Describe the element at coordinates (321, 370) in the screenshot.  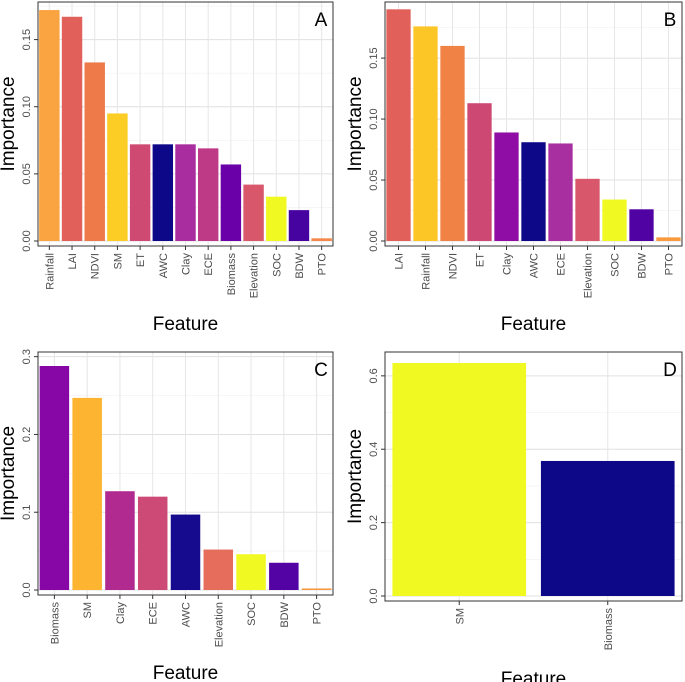
I see `panel-label: C` at that location.